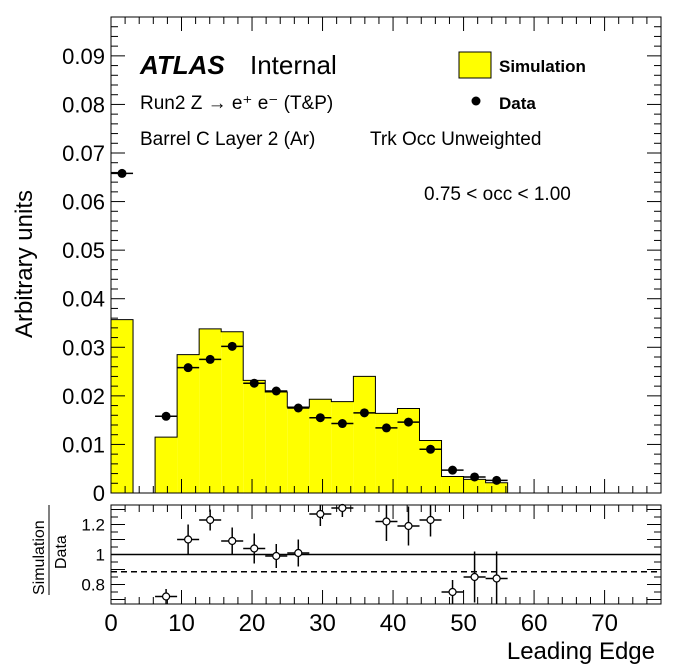  Describe the element at coordinates (181, 623) in the screenshot. I see `x-tick-label: 10` at that location.